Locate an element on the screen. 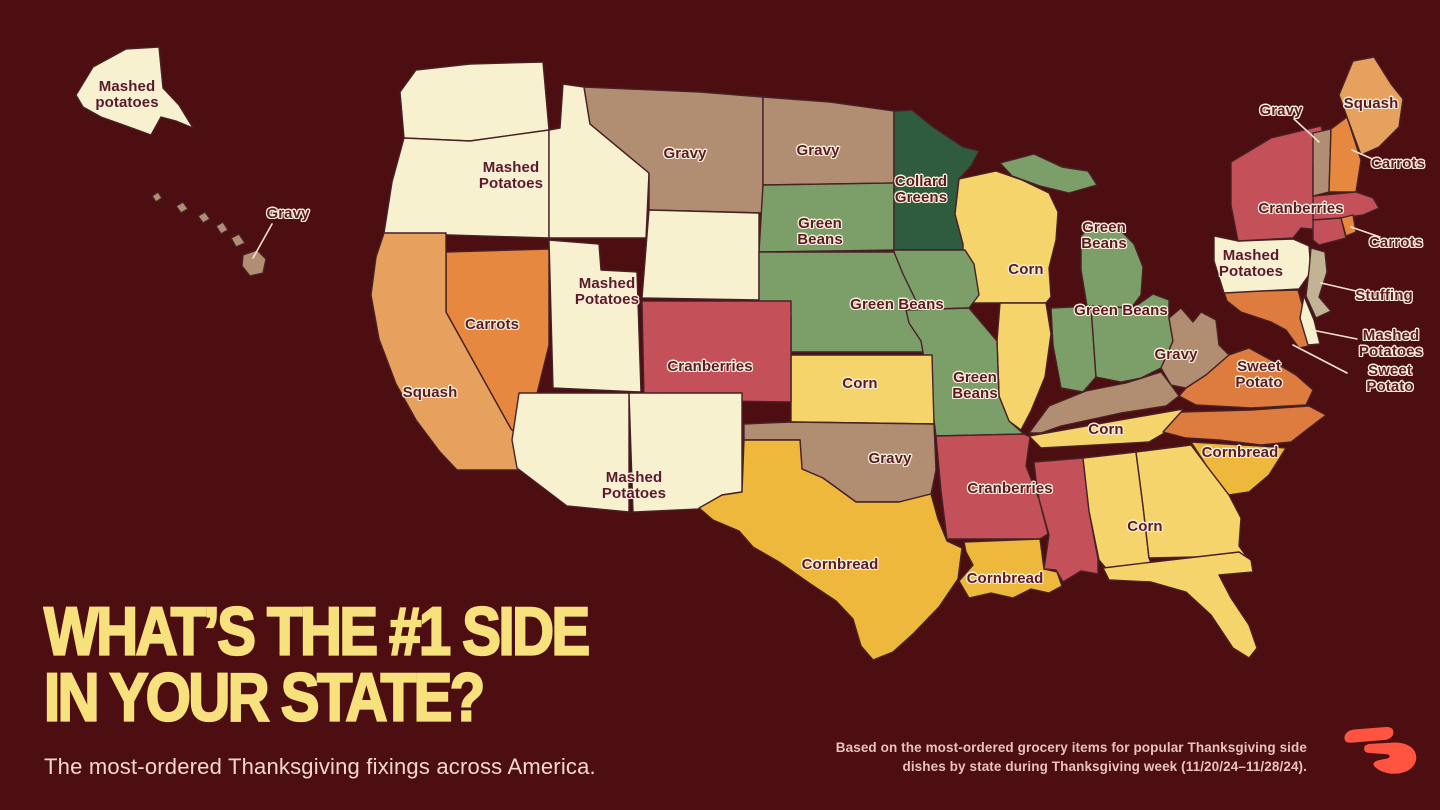 The width and height of the screenshot is (1440, 810). state-mi is located at coordinates (1112, 265).